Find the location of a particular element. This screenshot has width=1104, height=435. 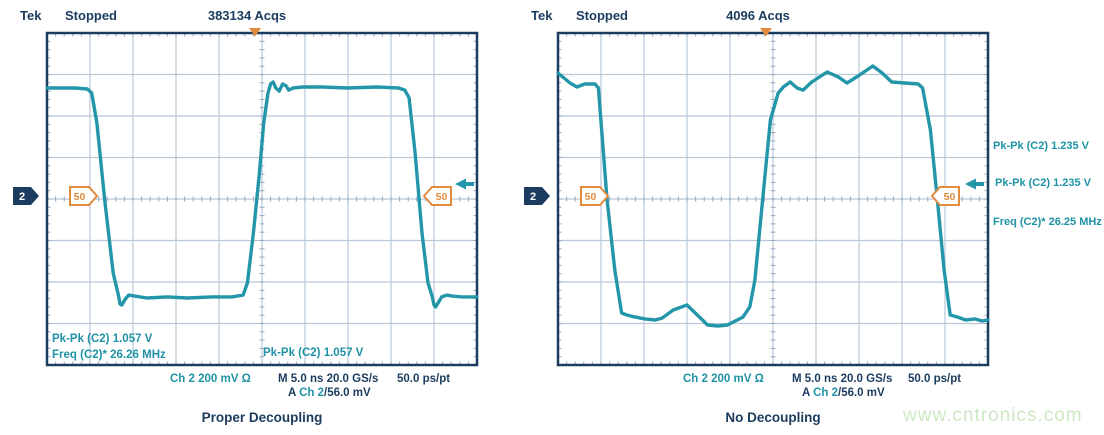

acquisition-count: 4096 Acqs is located at coordinates (758, 15).